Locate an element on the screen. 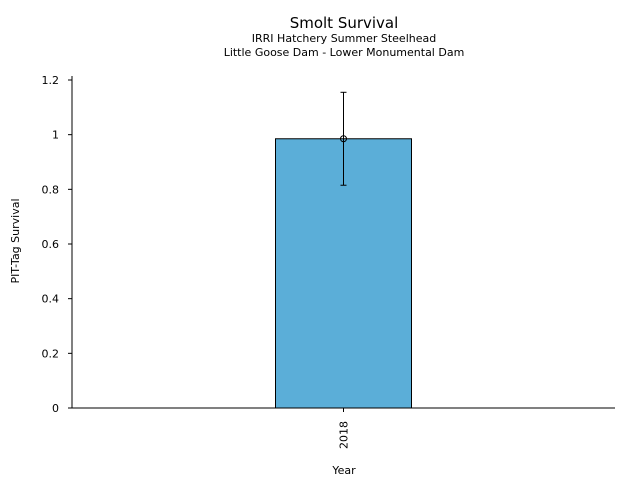 Image resolution: width=640 pixels, height=480 pixels. x-tick-label: 2018 is located at coordinates (344, 435).